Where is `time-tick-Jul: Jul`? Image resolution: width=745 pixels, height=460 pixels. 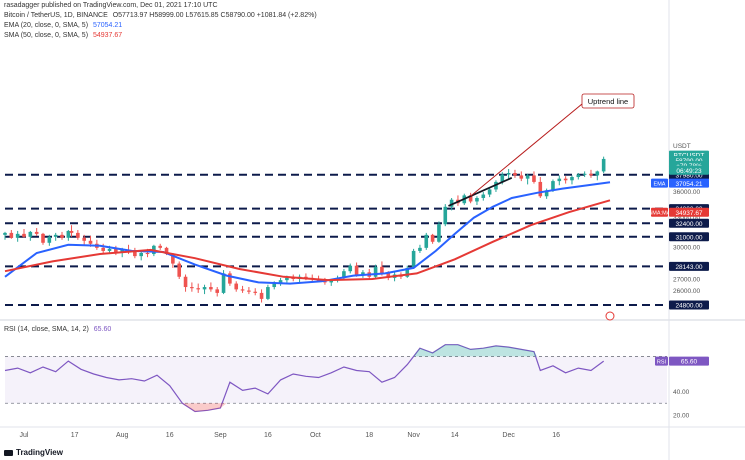 time-tick-Jul: Jul is located at coordinates (24, 435).